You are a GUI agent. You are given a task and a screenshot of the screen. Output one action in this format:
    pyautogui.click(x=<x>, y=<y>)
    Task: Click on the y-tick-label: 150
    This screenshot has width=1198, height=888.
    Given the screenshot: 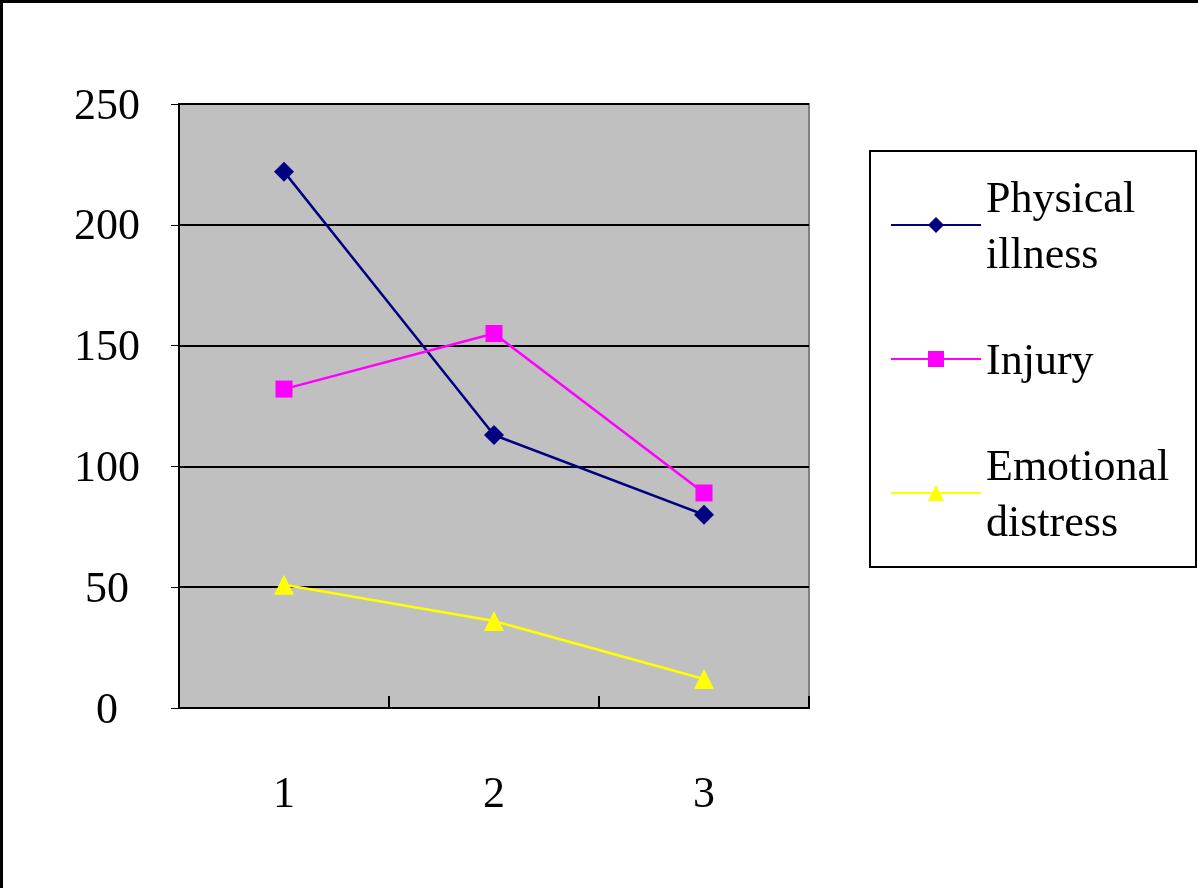 What is the action you would take?
    pyautogui.click(x=107, y=346)
    